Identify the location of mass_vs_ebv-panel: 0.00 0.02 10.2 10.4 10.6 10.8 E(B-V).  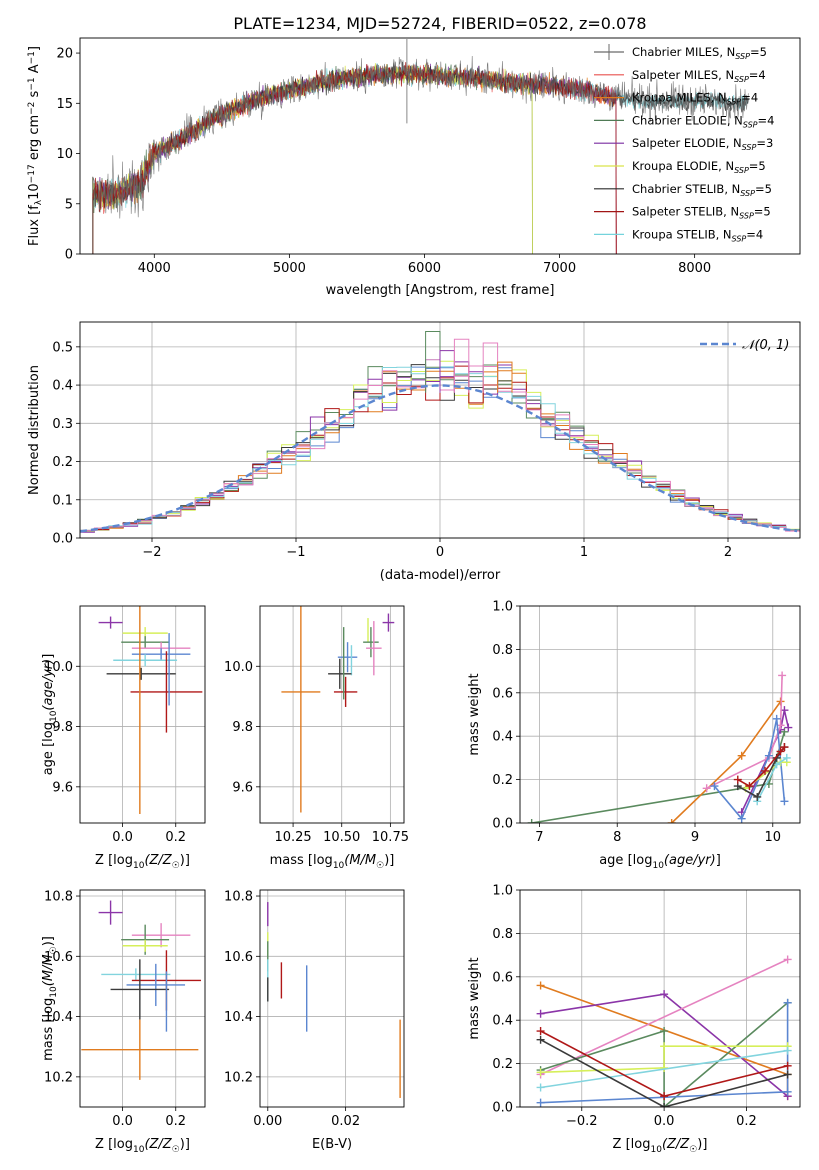
(314, 1020).